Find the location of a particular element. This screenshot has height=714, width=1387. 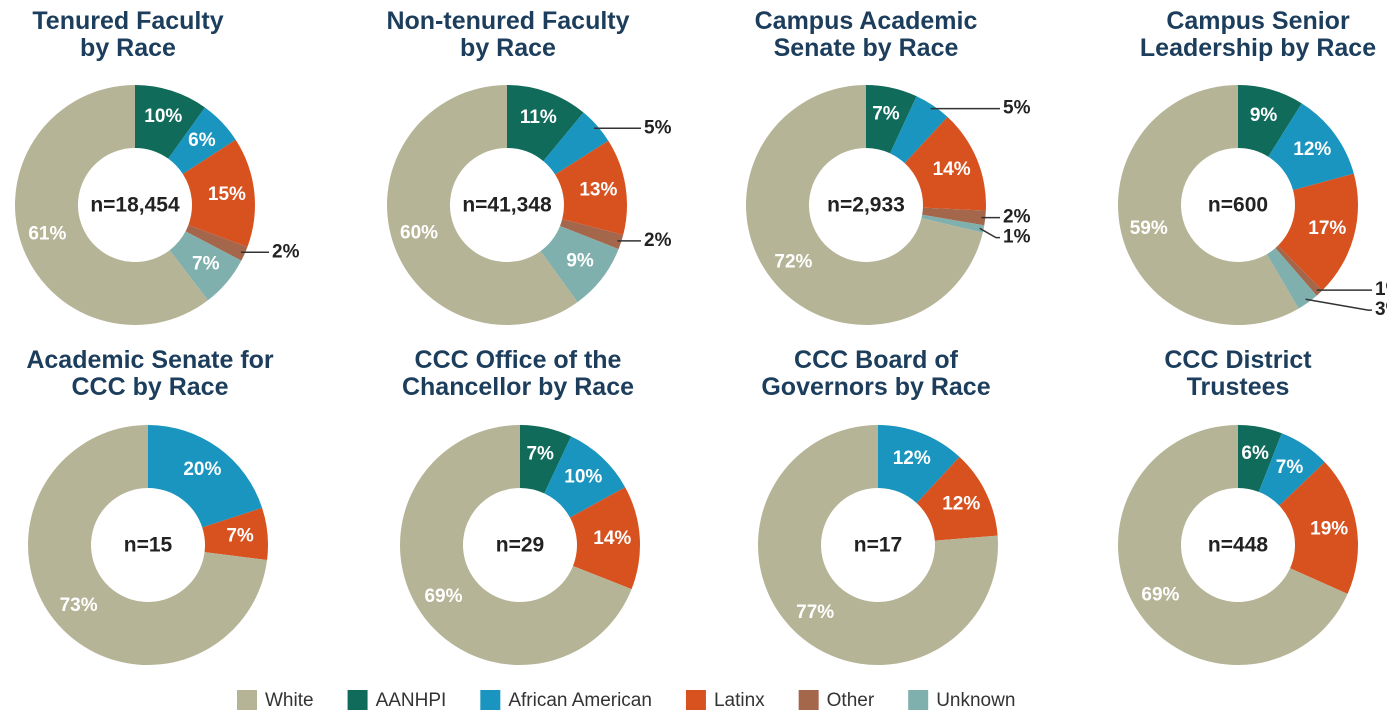

chart-title: Campus Academic Senate by Race is located at coordinates (866, 34).